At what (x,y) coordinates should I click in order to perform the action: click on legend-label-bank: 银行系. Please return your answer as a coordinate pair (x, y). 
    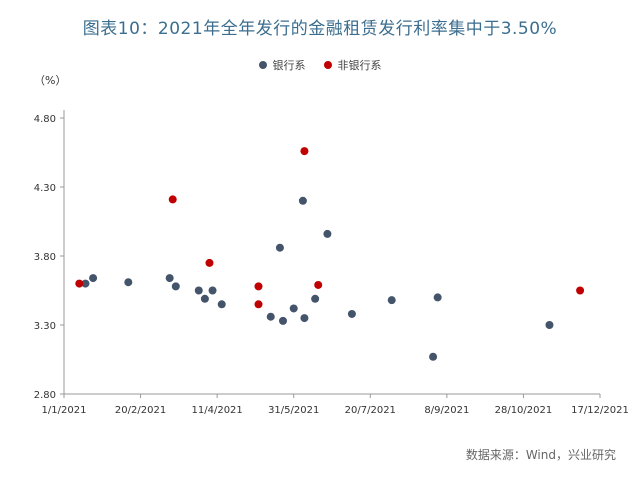
    Looking at the image, I should click on (289, 65).